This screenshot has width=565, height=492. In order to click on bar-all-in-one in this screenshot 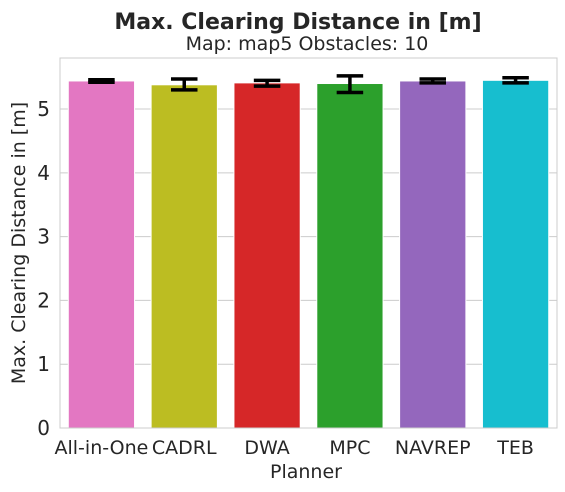, I will do `click(101, 254)`.